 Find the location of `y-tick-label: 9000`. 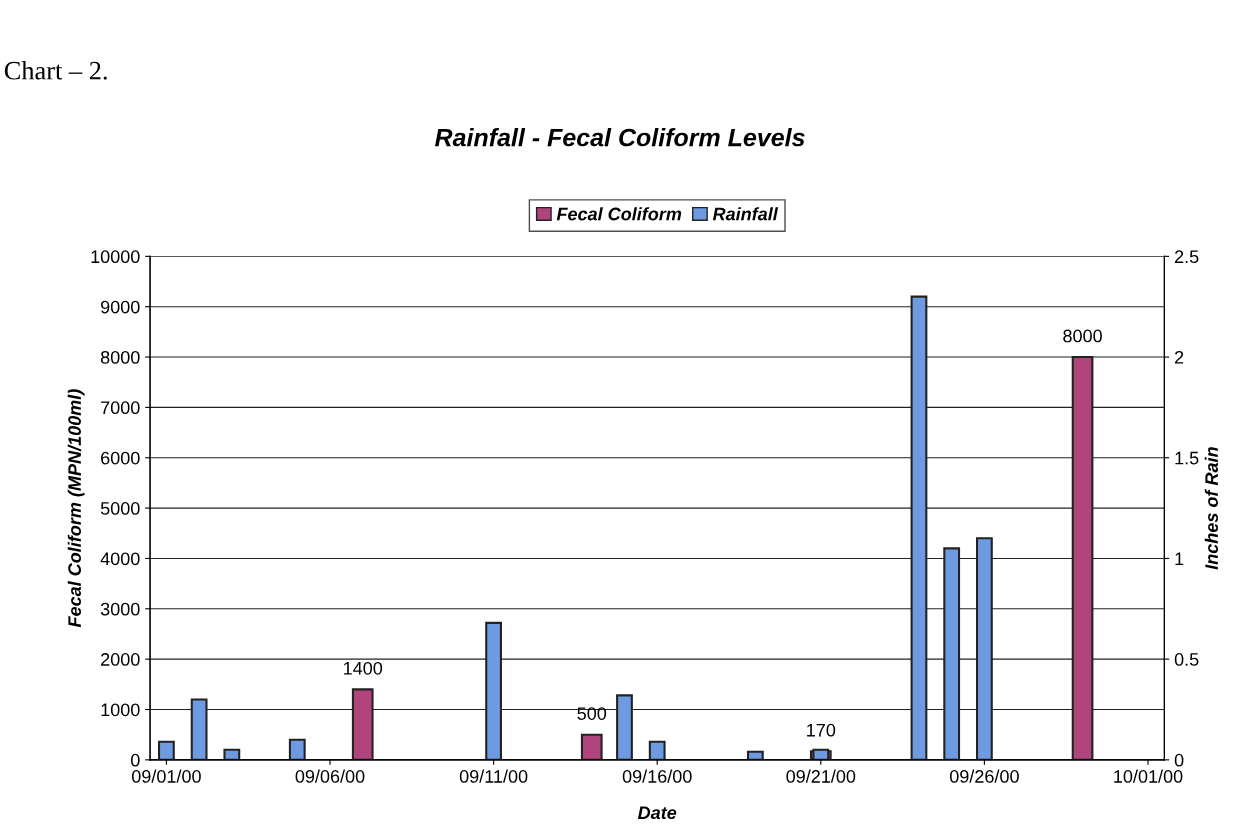

y-tick-label: 9000 is located at coordinates (120, 307).